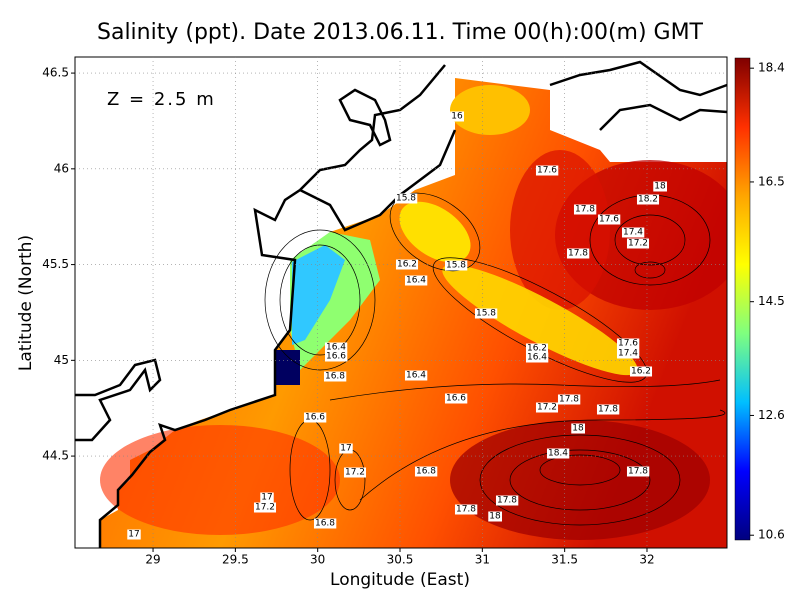  I want to click on x-tick-label: 31, so click(482, 560).